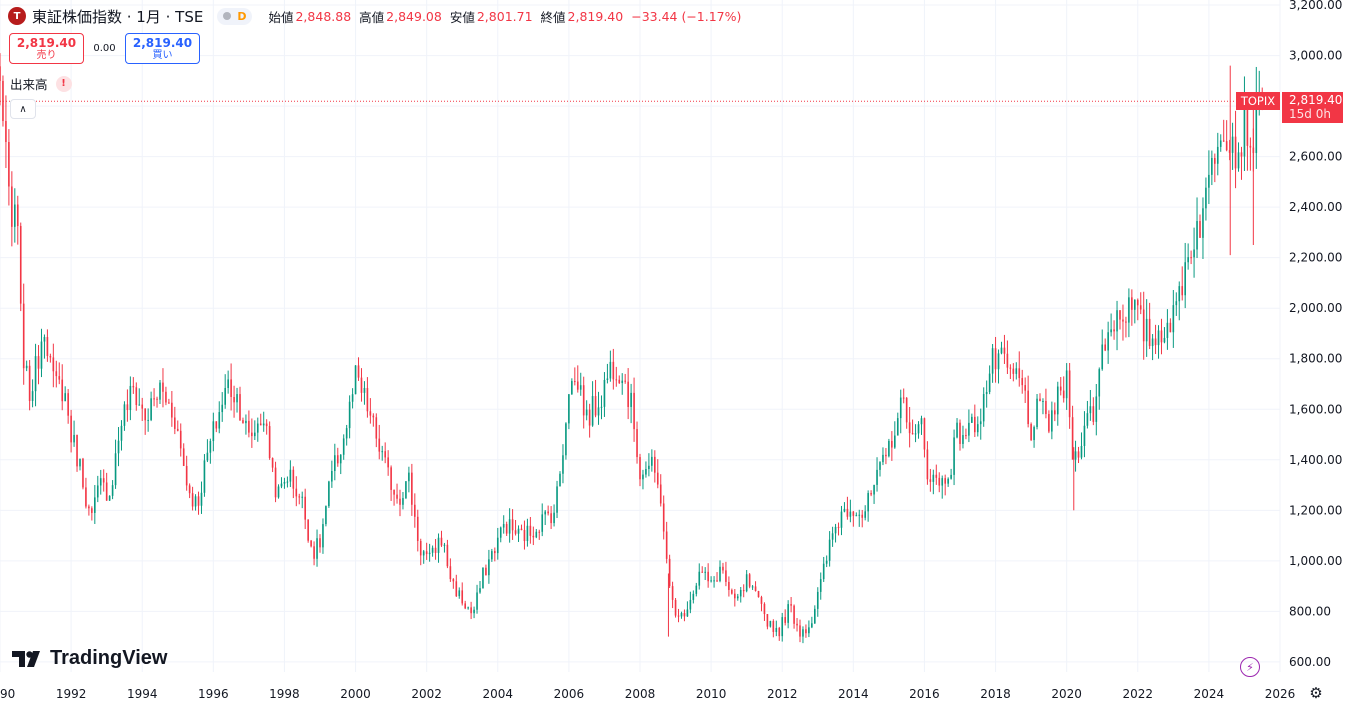 The width and height of the screenshot is (1350, 708). What do you see at coordinates (235, 16) in the screenshot?
I see `market-status: D` at bounding box center [235, 16].